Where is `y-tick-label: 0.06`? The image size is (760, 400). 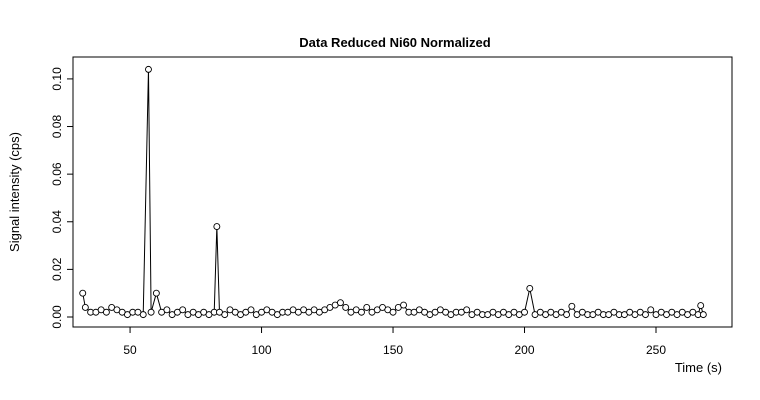
y-tick-label: 0.06 is located at coordinates (57, 174).